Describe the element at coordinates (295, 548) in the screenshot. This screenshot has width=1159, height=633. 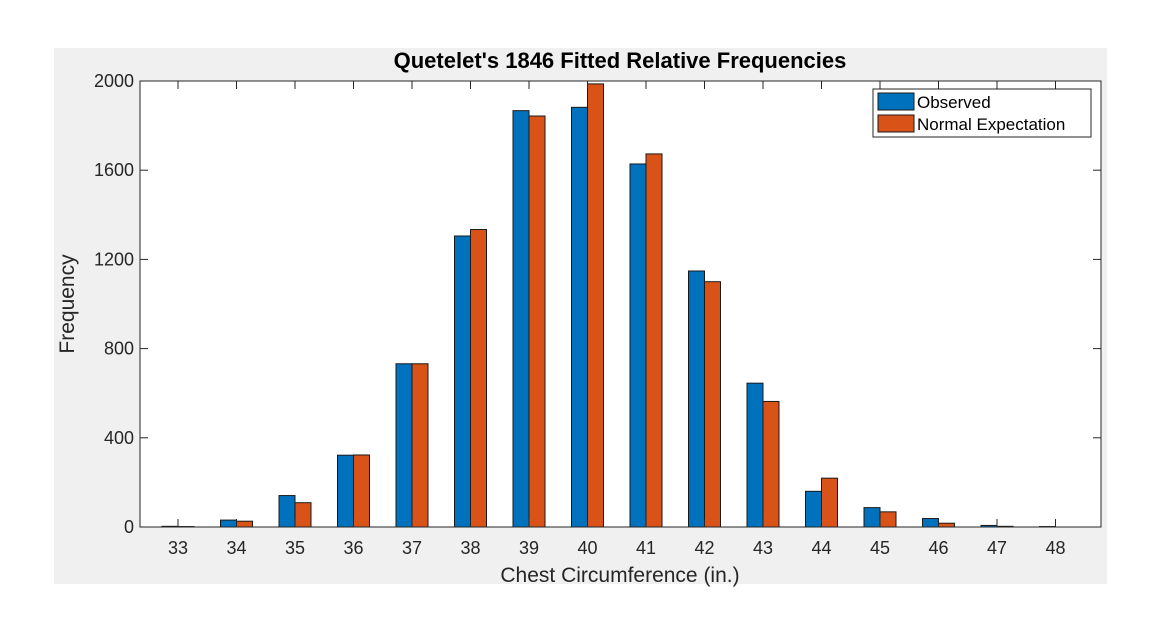
I see `x-tick-label-35: 35` at that location.